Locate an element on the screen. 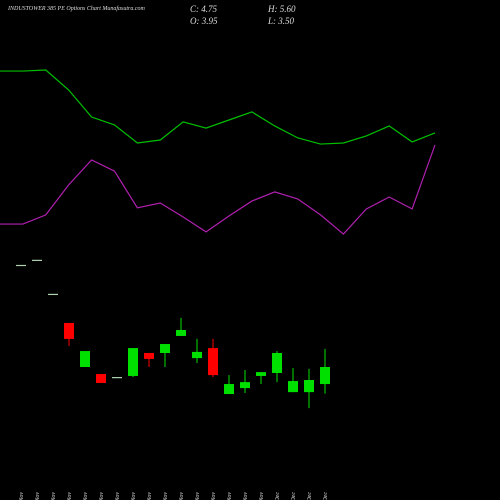  indicator-line is located at coordinates (218, 107).